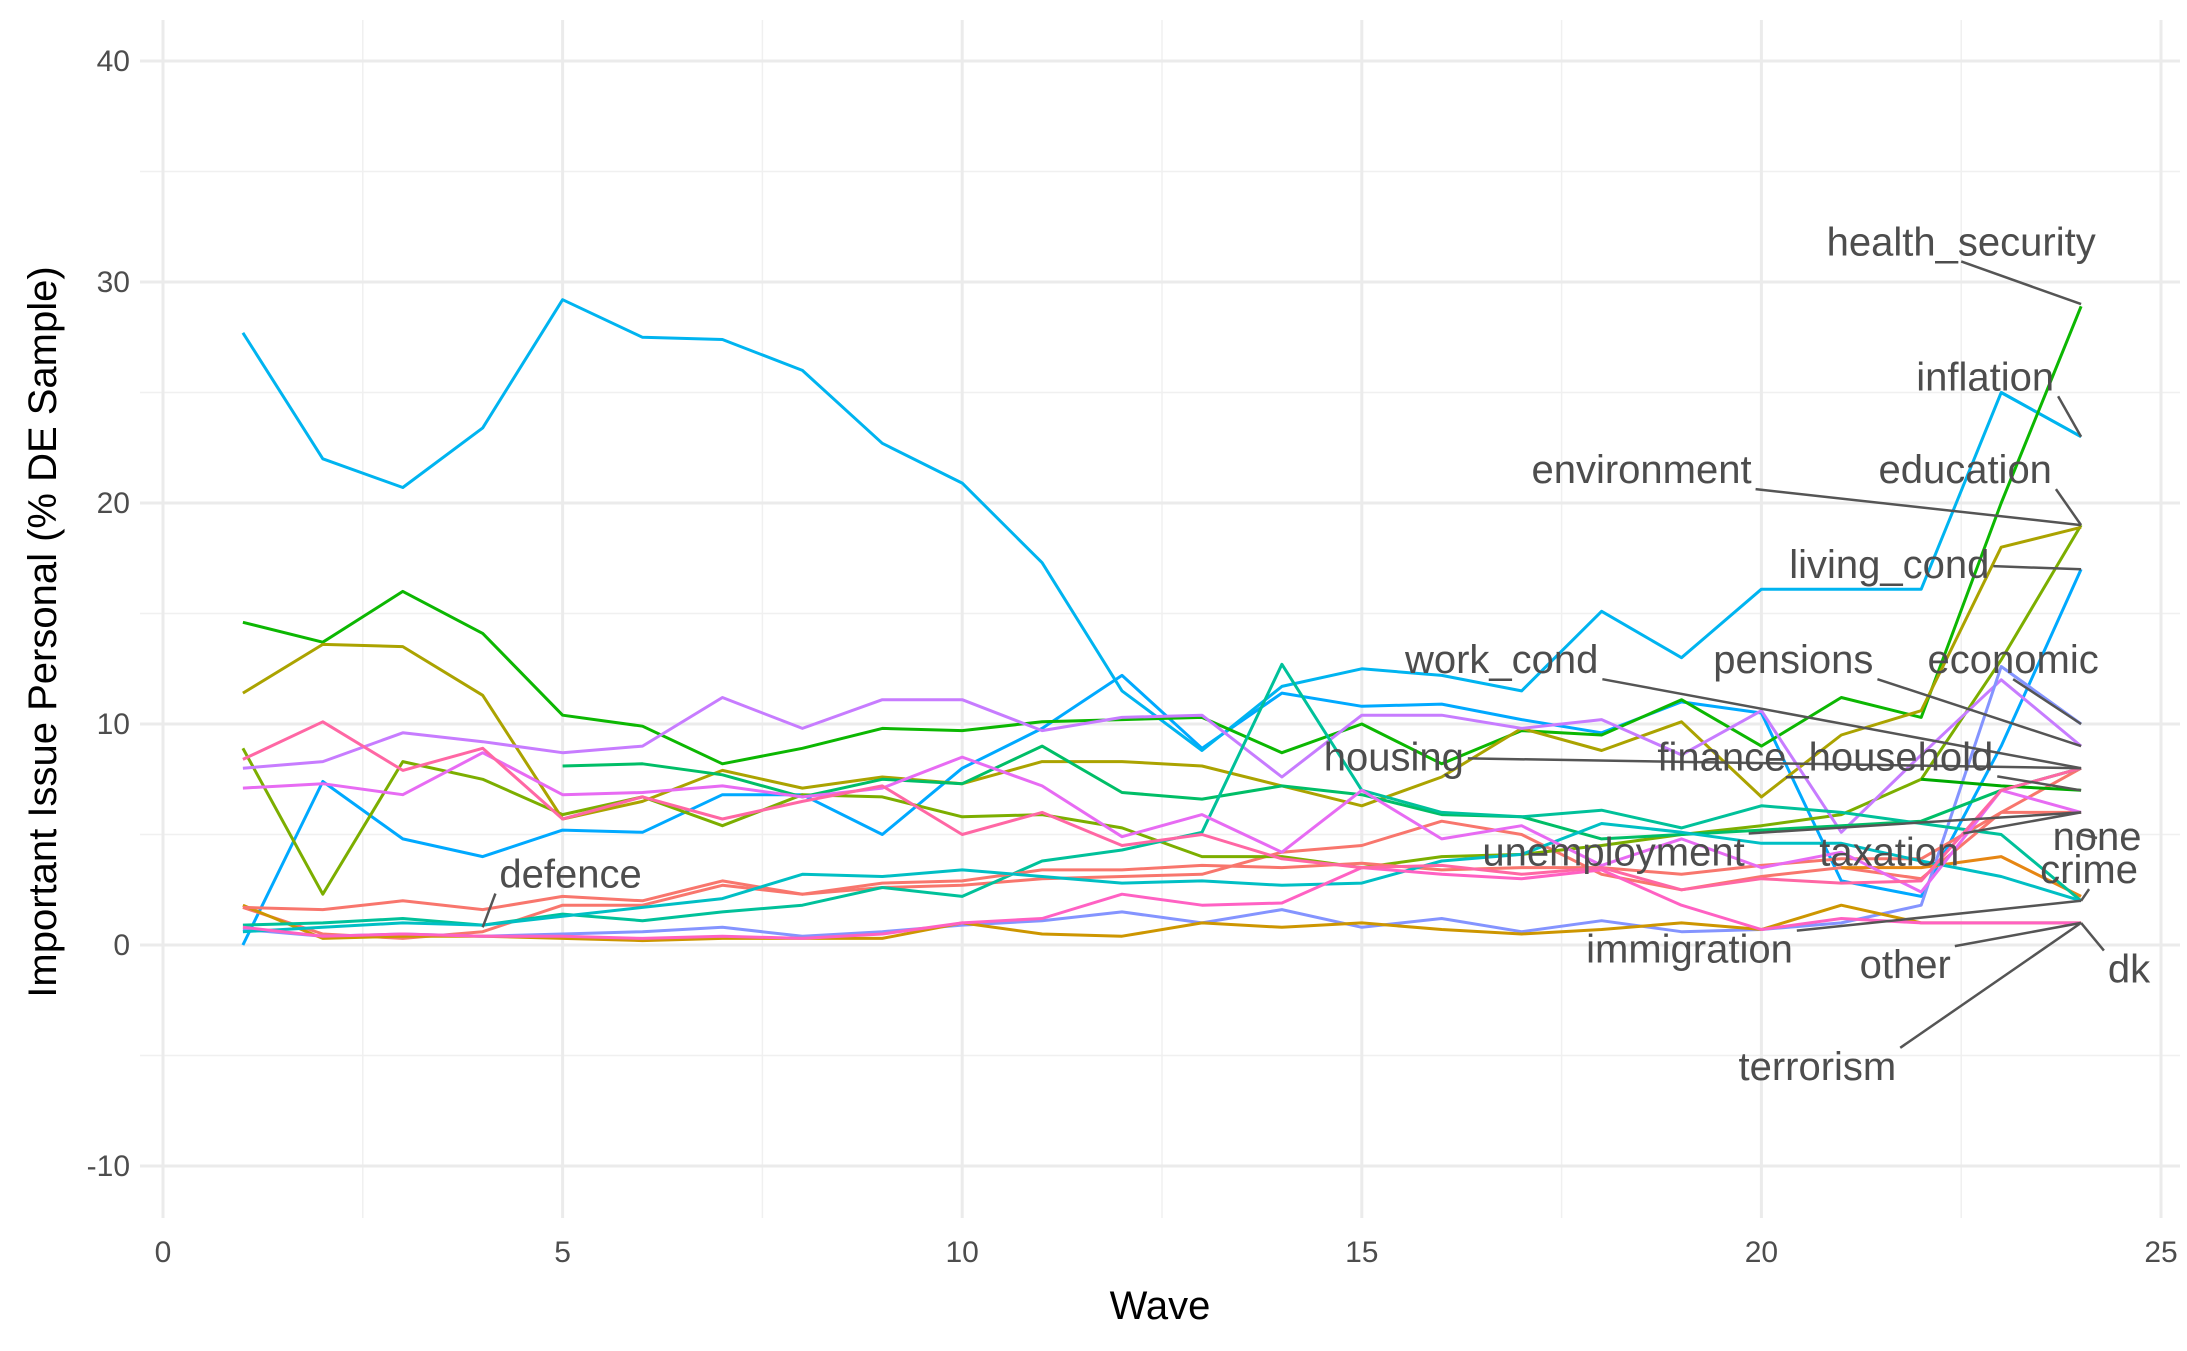  Describe the element at coordinates (113, 282) in the screenshot. I see `y-tick-label: 30` at that location.